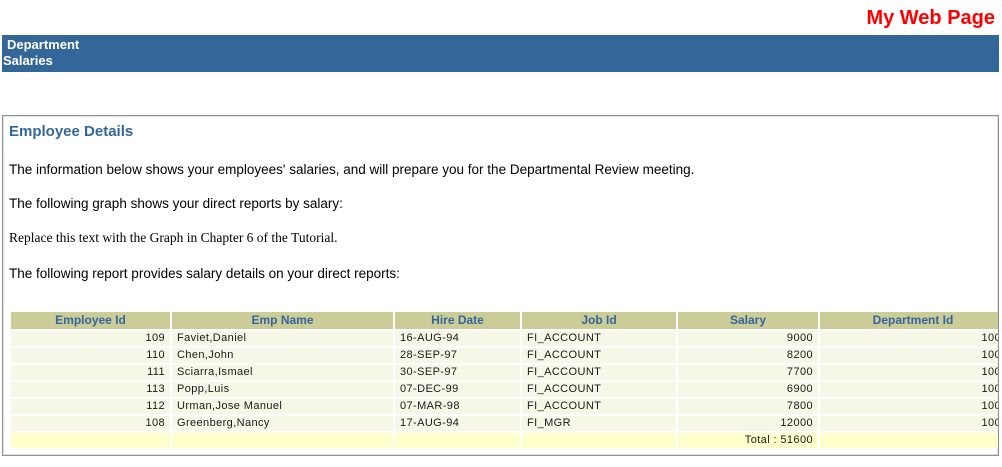 This screenshot has height=467, width=1002. Describe the element at coordinates (43, 44) in the screenshot. I see `banner-line-department: Department` at that location.